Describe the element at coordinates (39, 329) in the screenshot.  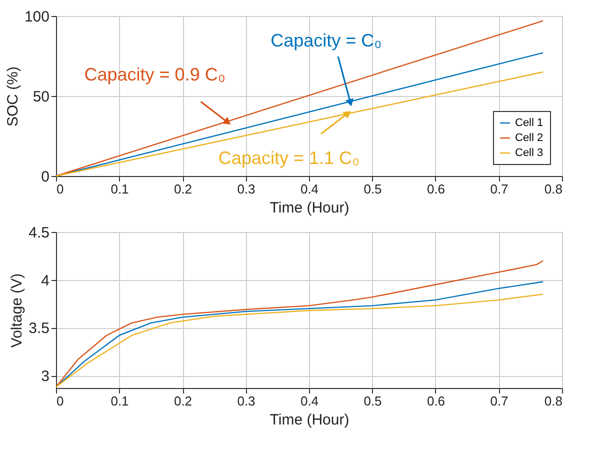
I see `y-tick-label: 3.5` at that location.